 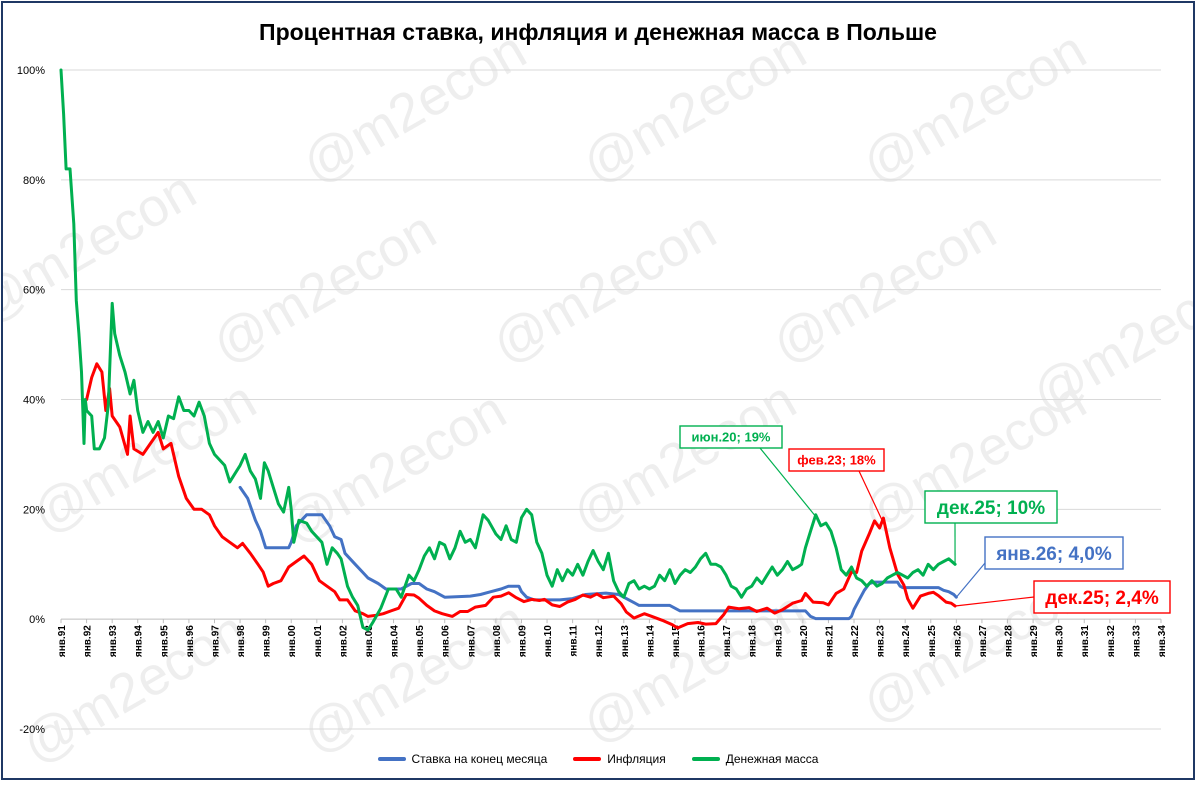 What do you see at coordinates (1009, 641) in the screenshot?
I see `x-tick-label: янв.28` at bounding box center [1009, 641].